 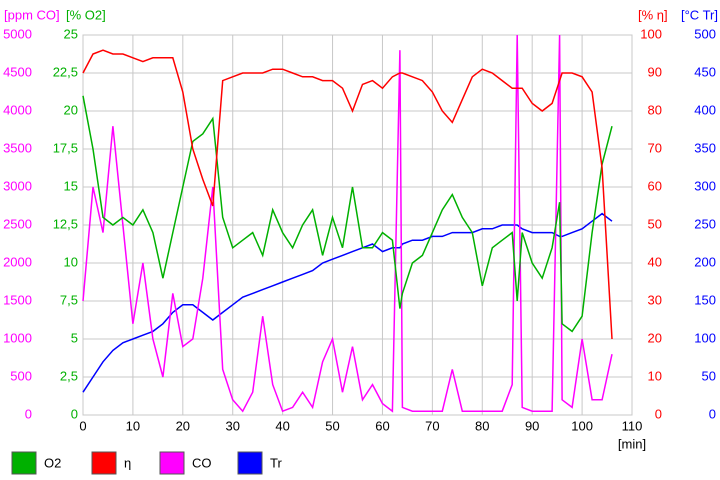 I want to click on x-tick-label: 60, so click(x=382, y=425).